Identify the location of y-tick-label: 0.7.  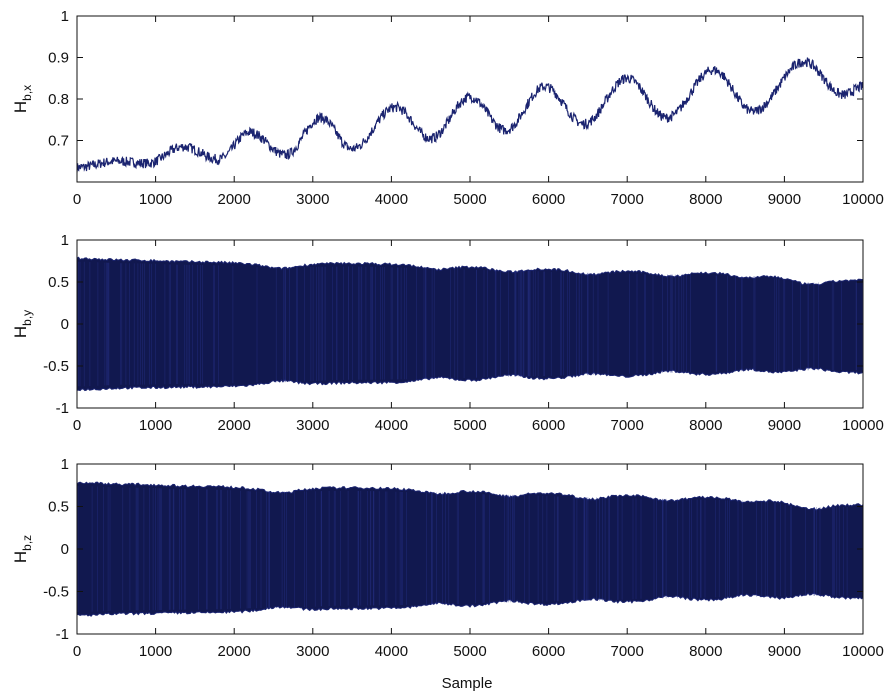
(58, 141).